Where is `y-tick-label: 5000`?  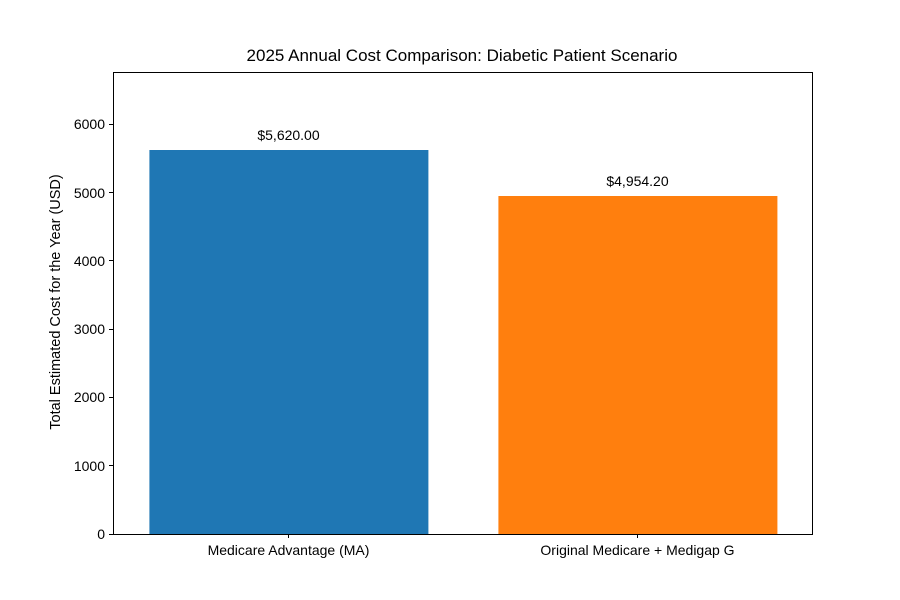
y-tick-label: 5000 is located at coordinates (89, 192).